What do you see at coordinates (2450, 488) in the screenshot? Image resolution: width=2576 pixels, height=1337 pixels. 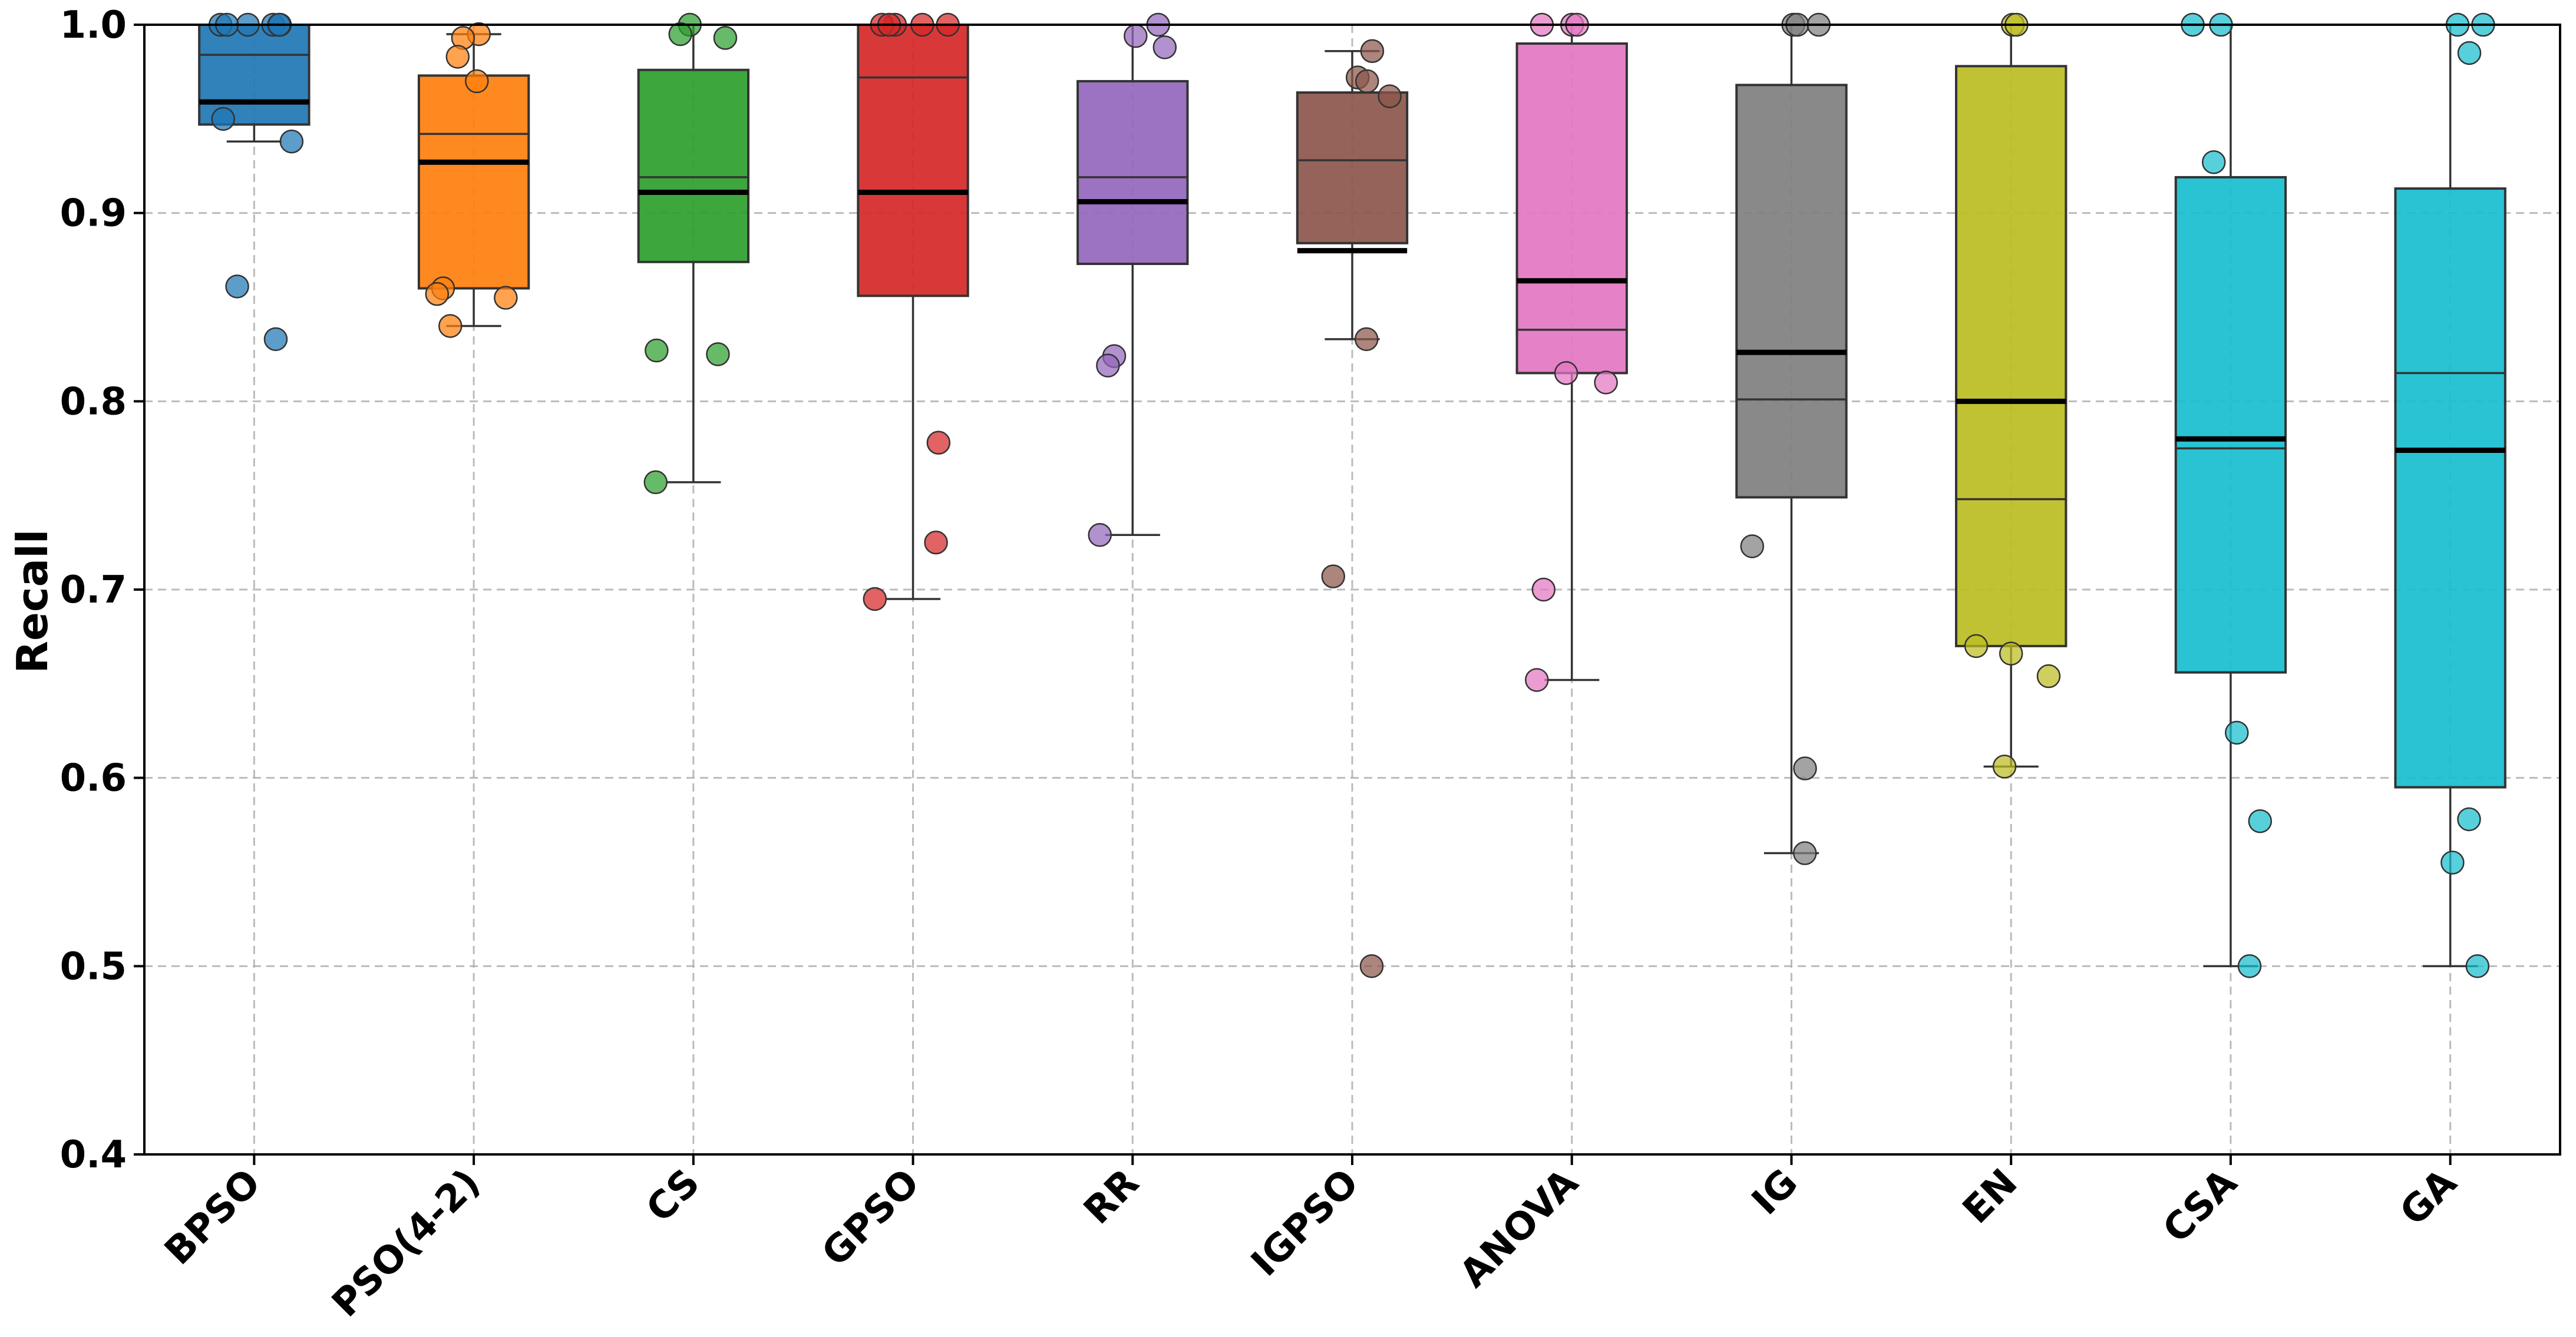 I see `box-ga` at bounding box center [2450, 488].